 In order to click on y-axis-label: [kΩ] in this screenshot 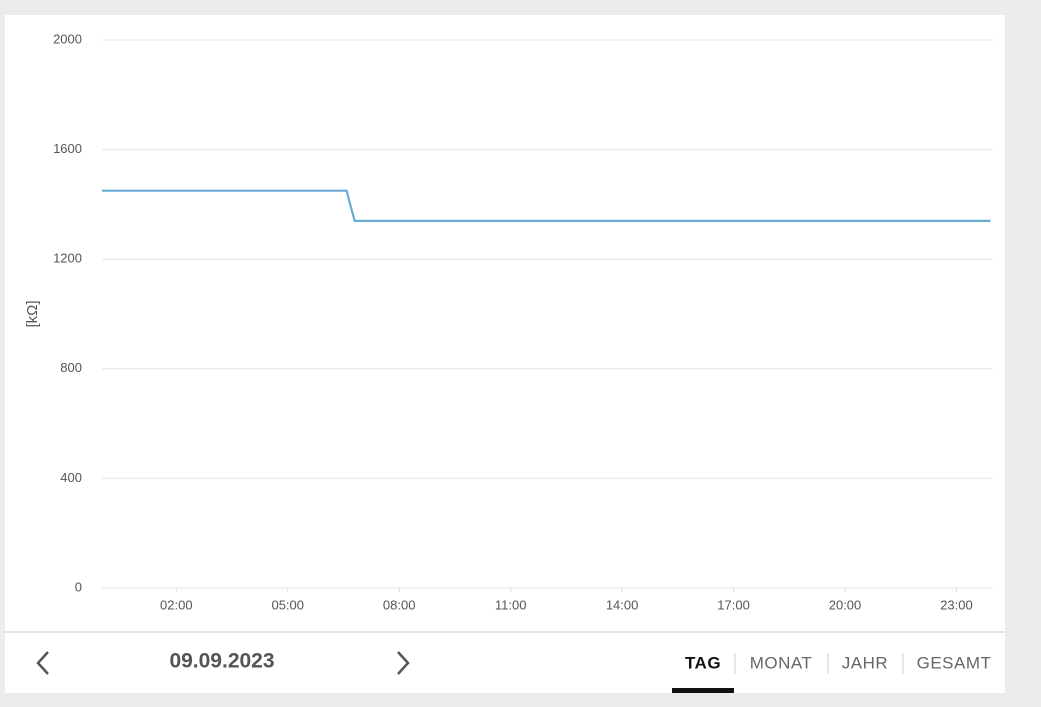, I will do `click(32, 313)`.